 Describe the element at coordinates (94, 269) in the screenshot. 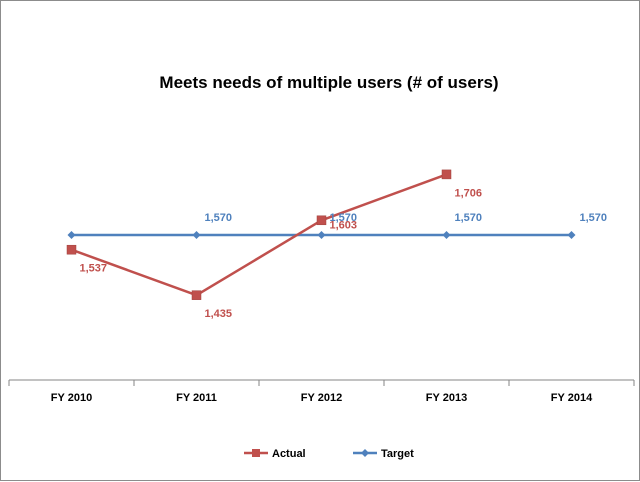

I see `actual-data-label: 1,537` at that location.